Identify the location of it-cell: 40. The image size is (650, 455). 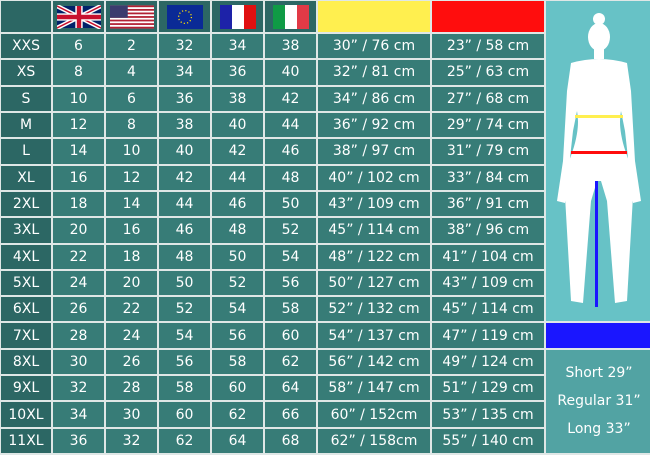
(290, 72).